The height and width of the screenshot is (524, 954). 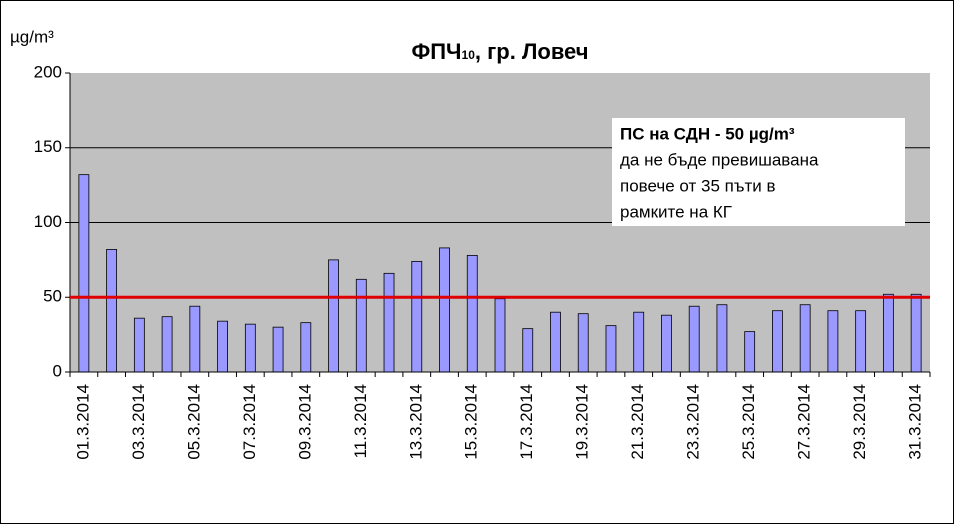 I want to click on x-tick-label: 25.3.2014, so click(x=748, y=422).